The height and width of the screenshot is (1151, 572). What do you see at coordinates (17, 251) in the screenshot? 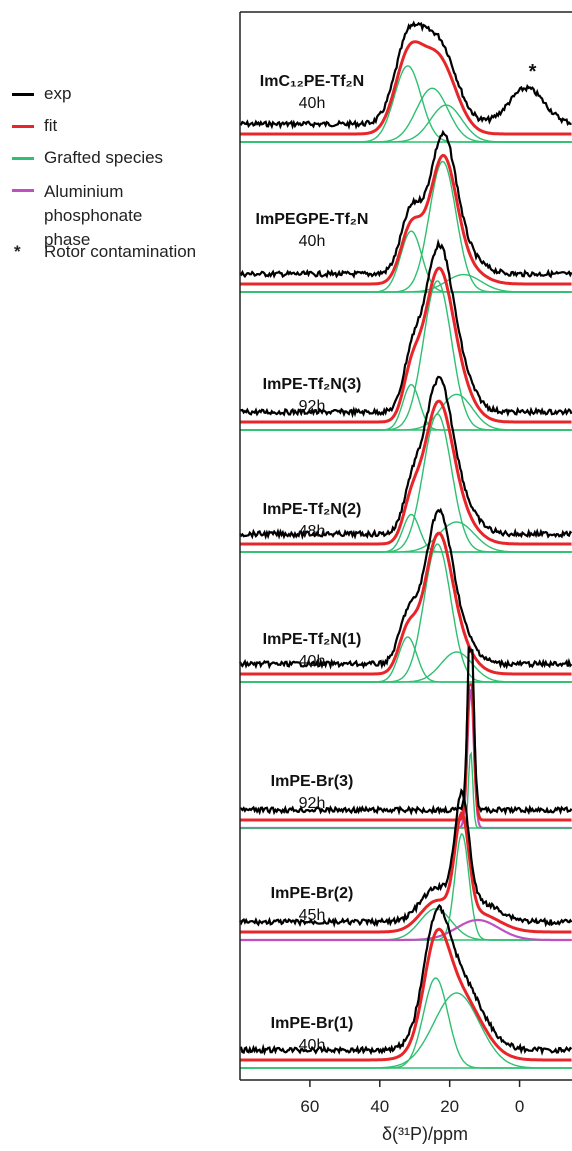
I see `star-icon: *` at bounding box center [17, 251].